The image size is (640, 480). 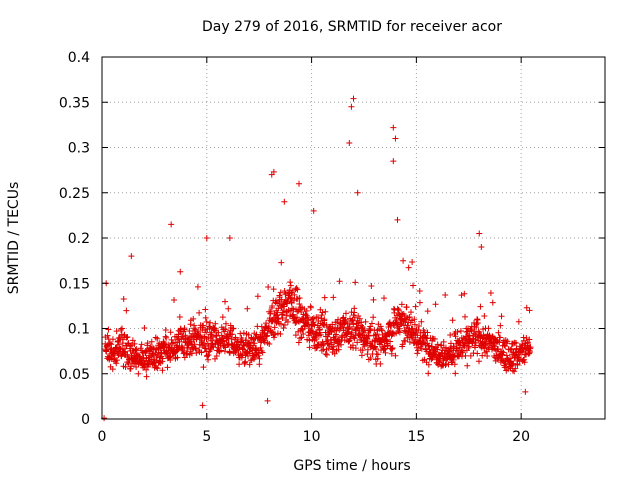 I want to click on y-tick-label: 0.35, so click(x=74, y=103).